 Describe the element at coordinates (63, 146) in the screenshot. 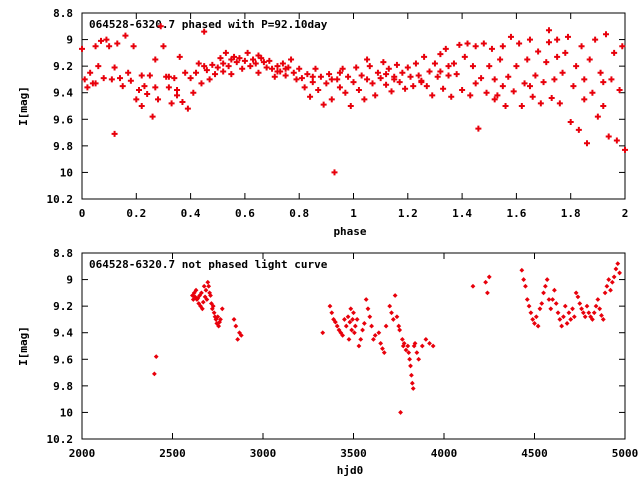

I see `y-tick-label: 9.8` at that location.